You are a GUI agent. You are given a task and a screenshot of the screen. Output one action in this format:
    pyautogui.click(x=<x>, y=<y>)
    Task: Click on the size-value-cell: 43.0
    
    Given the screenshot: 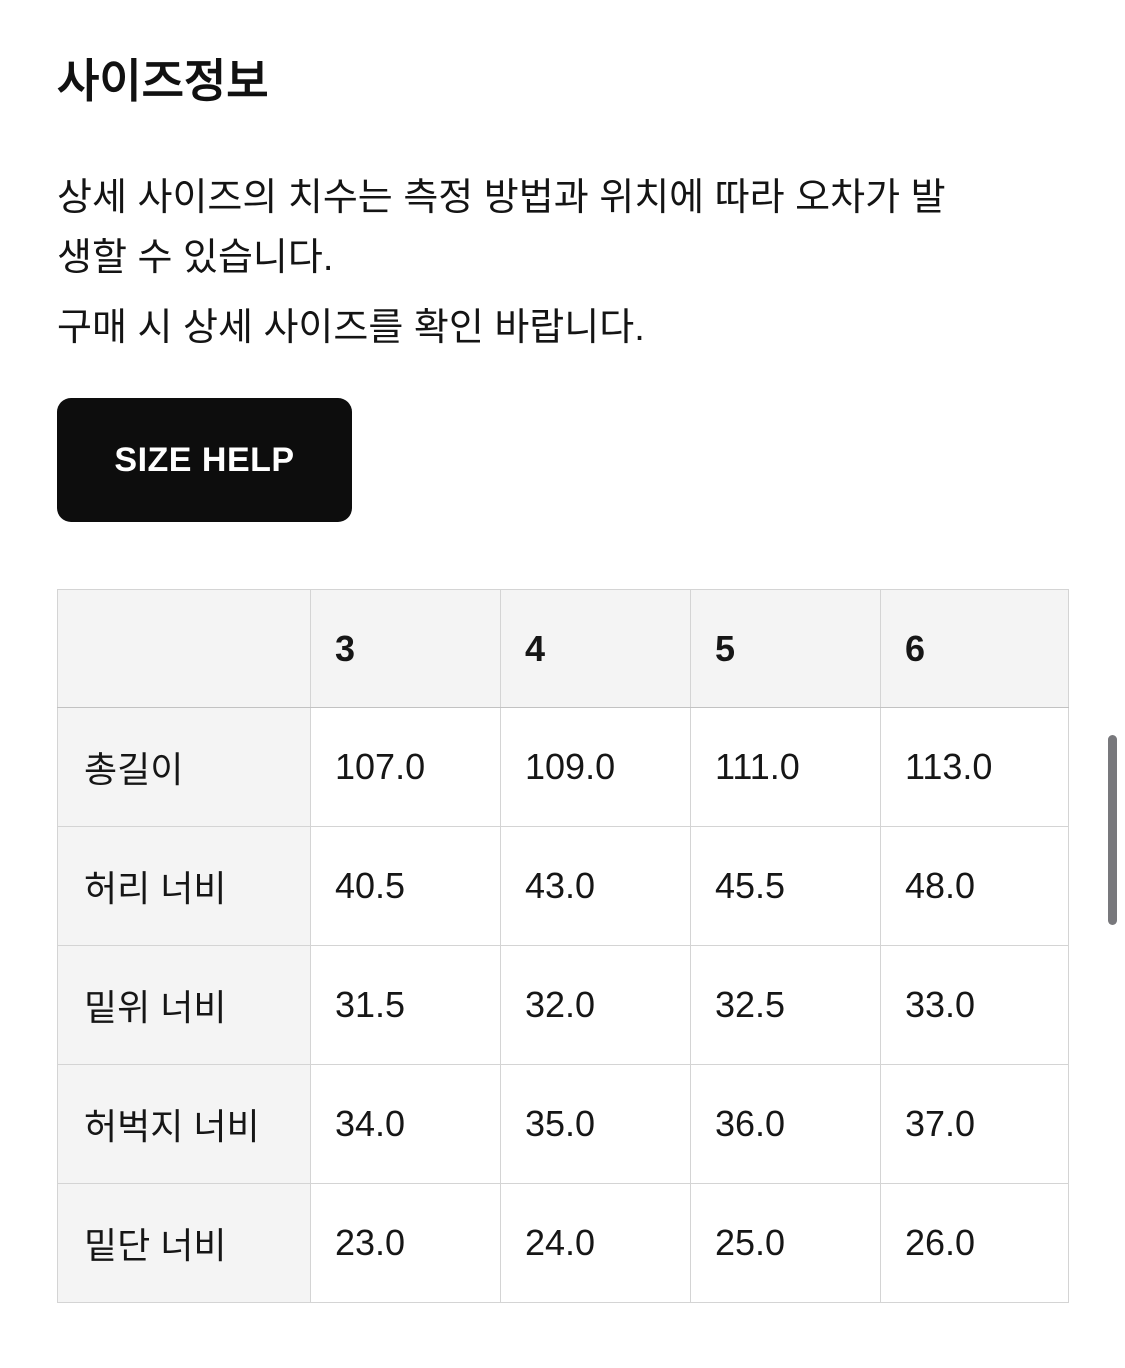 What is the action you would take?
    pyautogui.click(x=595, y=886)
    